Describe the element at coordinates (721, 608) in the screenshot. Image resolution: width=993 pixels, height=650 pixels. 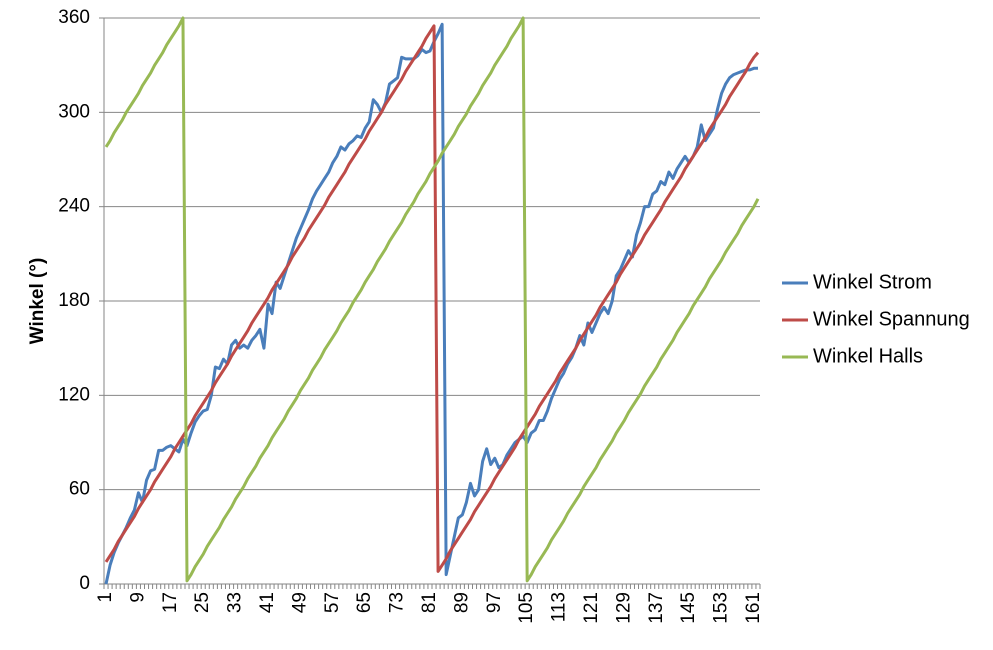
I see `x-tick-label: 153` at that location.